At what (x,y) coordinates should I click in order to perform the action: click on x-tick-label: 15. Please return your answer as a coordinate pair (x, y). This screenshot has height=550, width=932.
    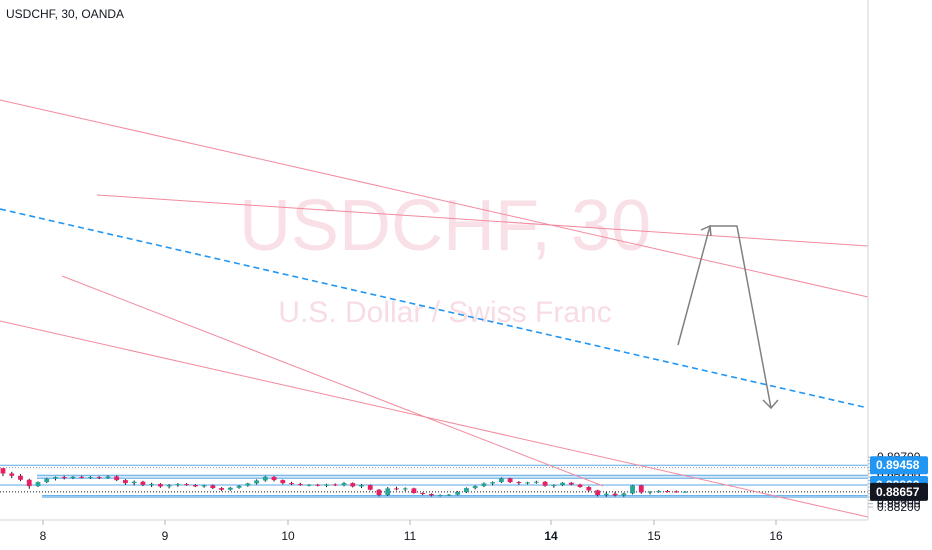
    Looking at the image, I should click on (654, 536).